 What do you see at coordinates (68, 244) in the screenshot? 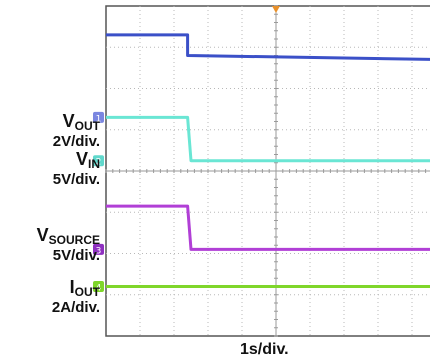
I see `vsource-label: VSOURCE 5V/div.` at bounding box center [68, 244].